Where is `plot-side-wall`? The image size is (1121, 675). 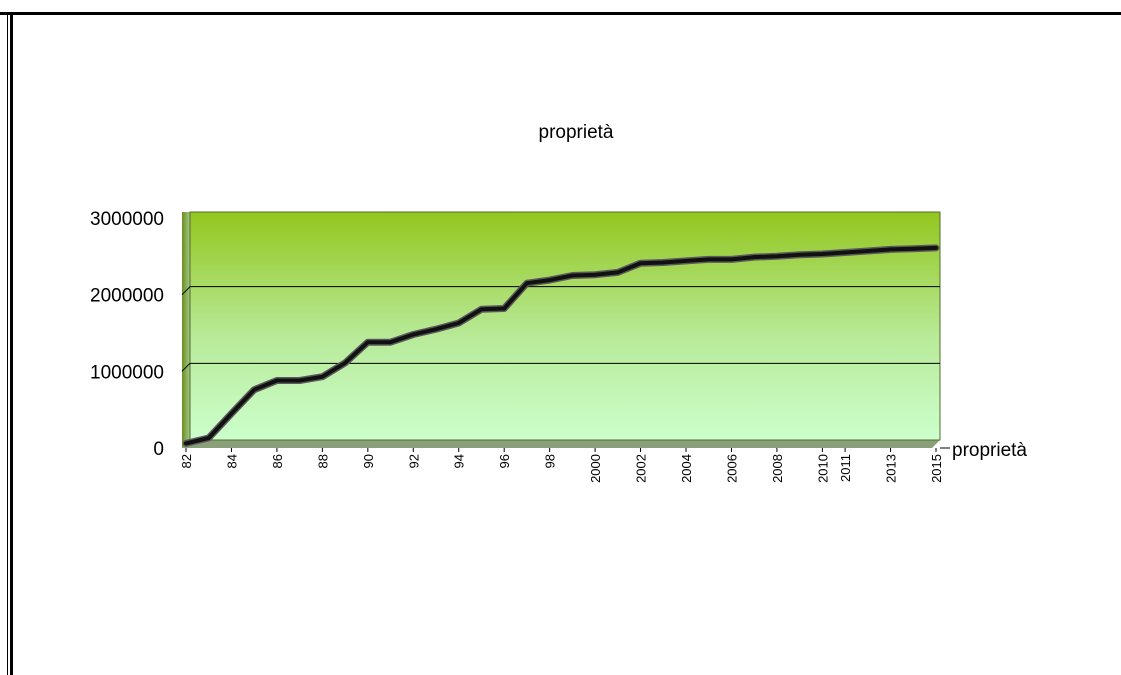
plot-side-wall is located at coordinates (186, 330).